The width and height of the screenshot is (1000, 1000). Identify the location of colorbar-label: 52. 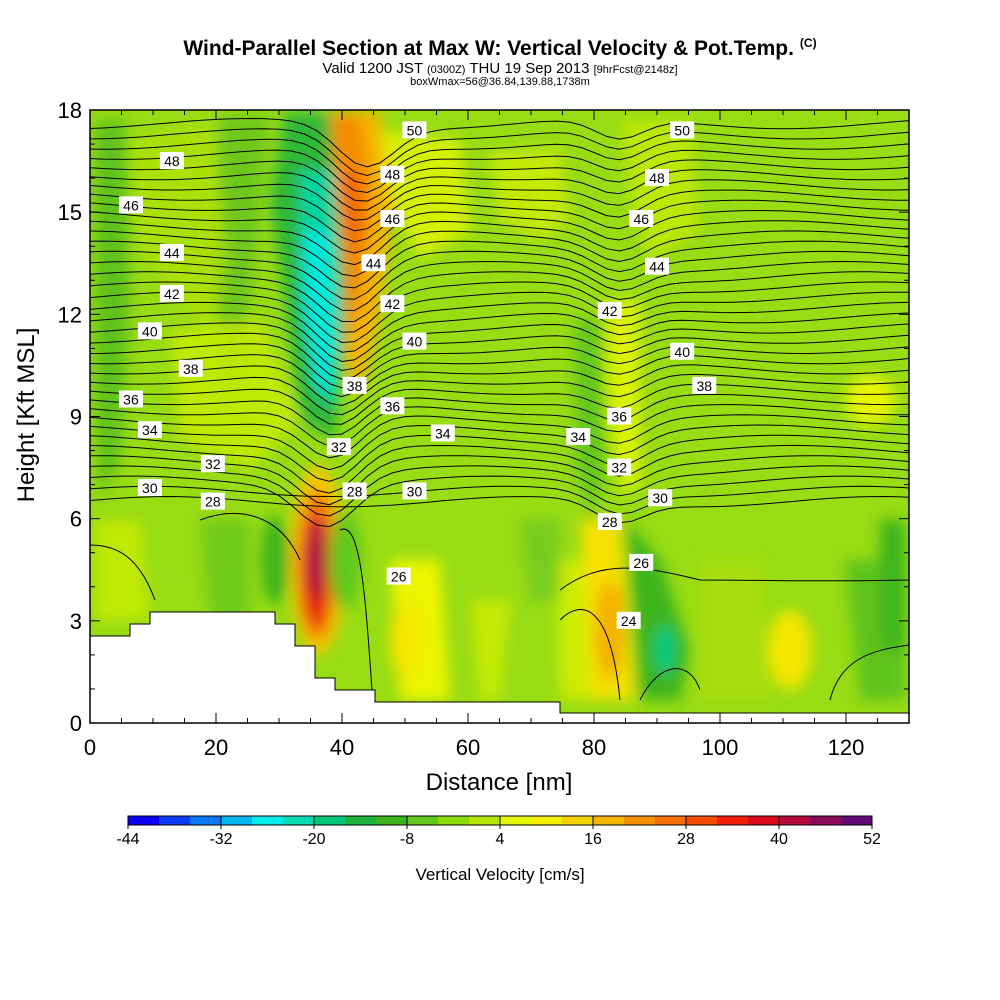
(872, 839).